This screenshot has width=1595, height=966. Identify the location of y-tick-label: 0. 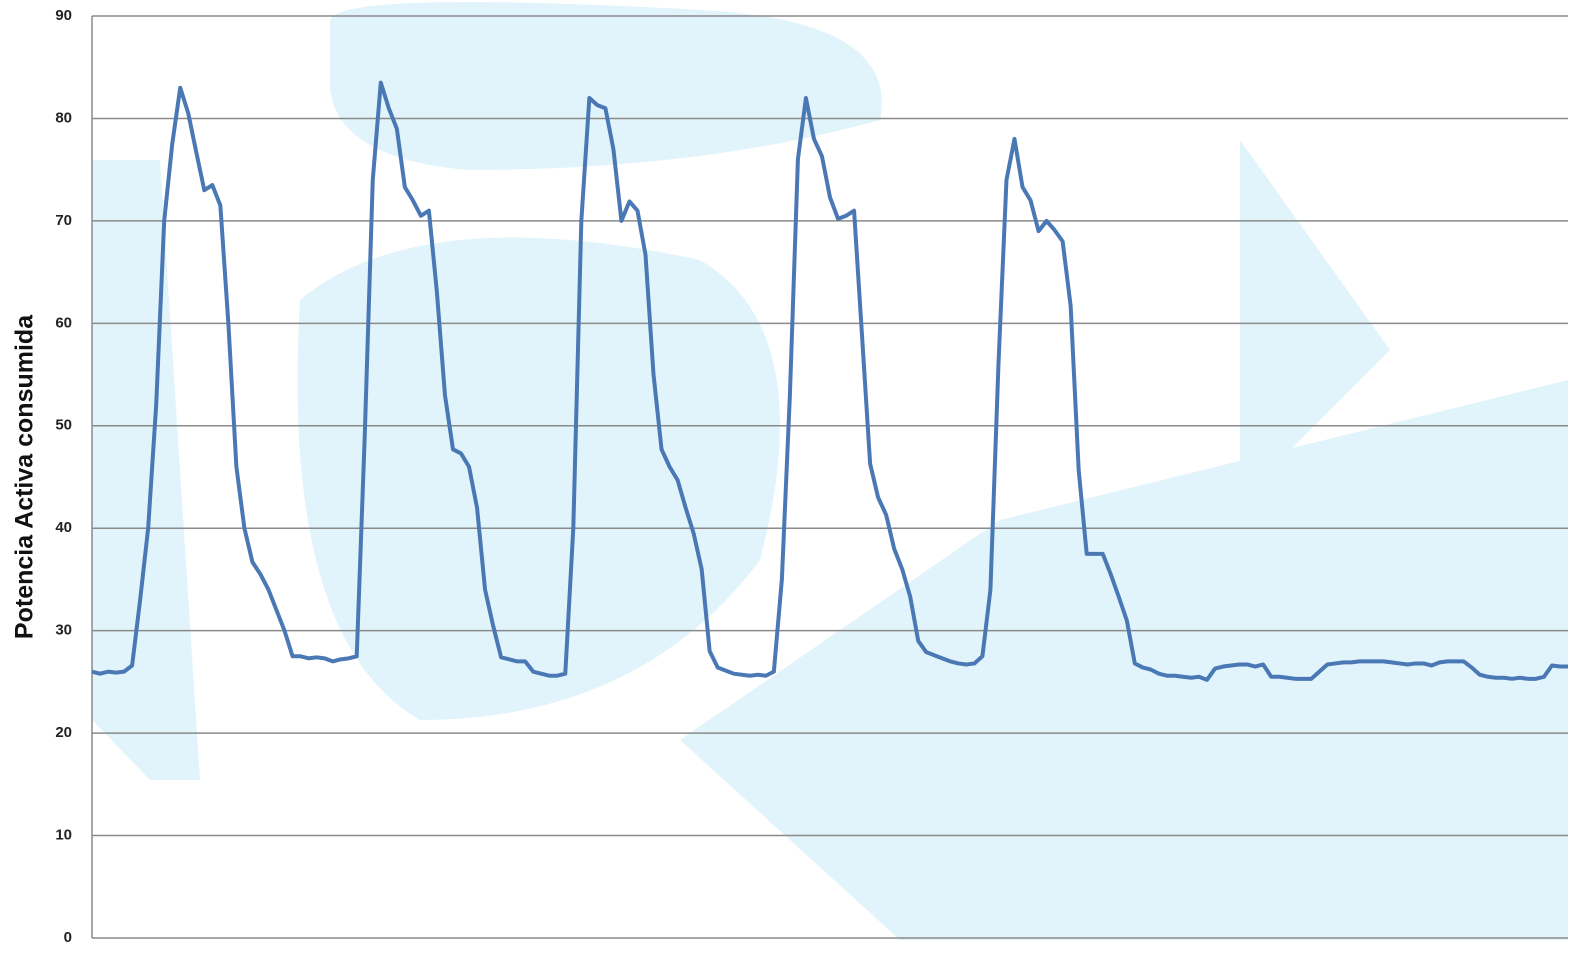
(68, 937).